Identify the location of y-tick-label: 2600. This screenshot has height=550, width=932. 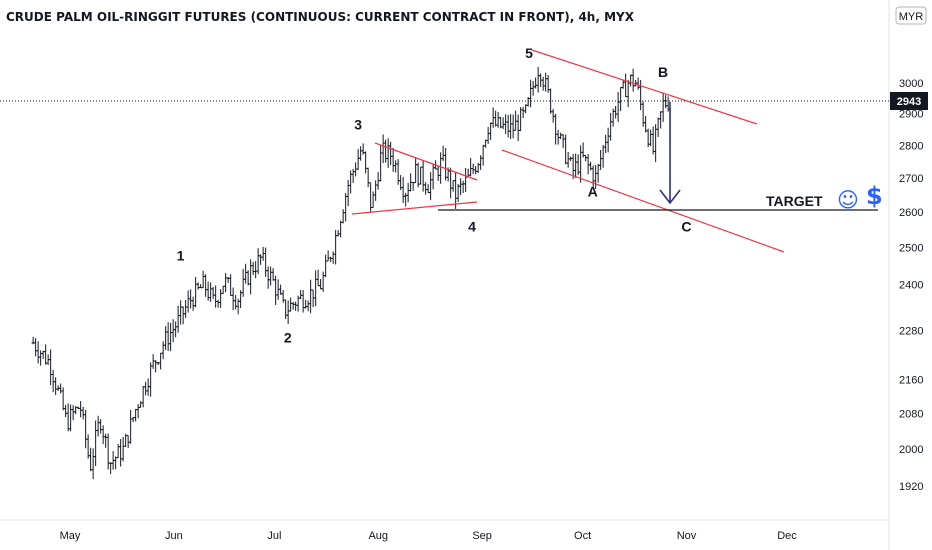
(911, 213).